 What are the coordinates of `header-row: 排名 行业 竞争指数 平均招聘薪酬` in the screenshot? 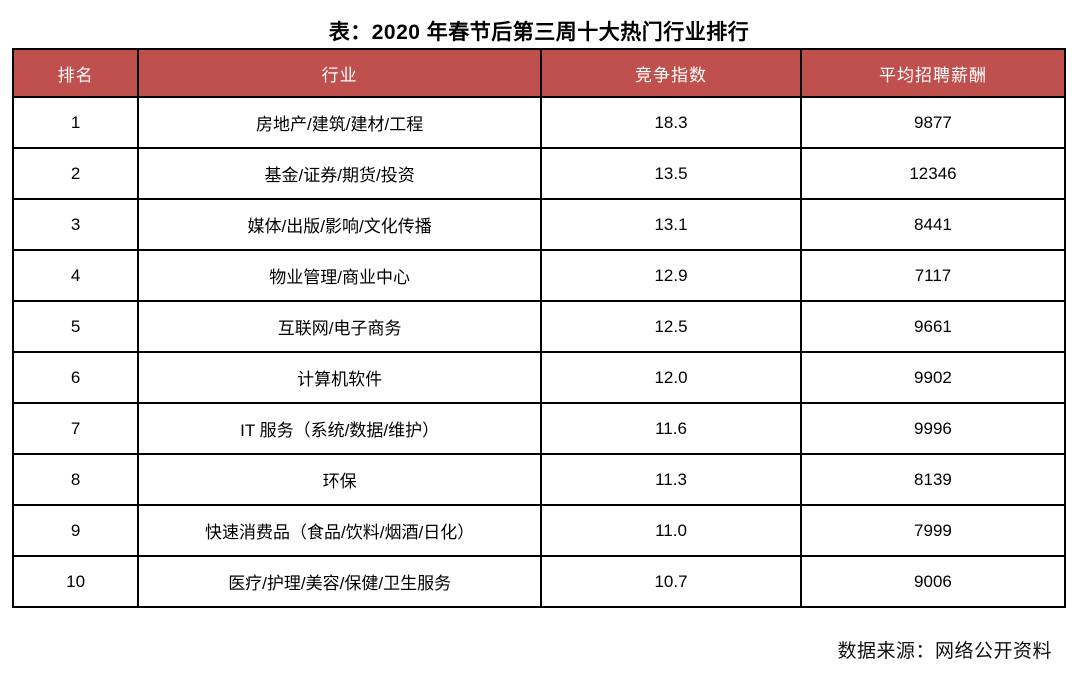 It's located at (539, 73).